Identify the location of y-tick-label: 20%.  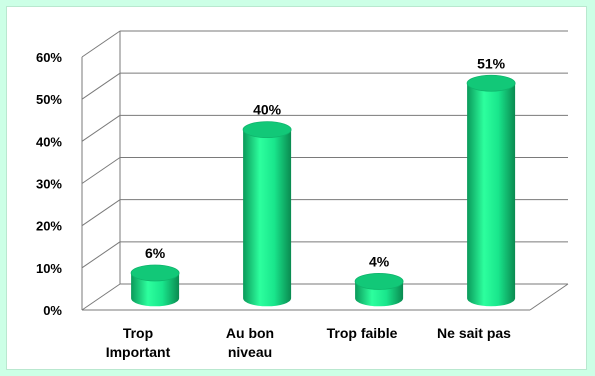
(49, 226).